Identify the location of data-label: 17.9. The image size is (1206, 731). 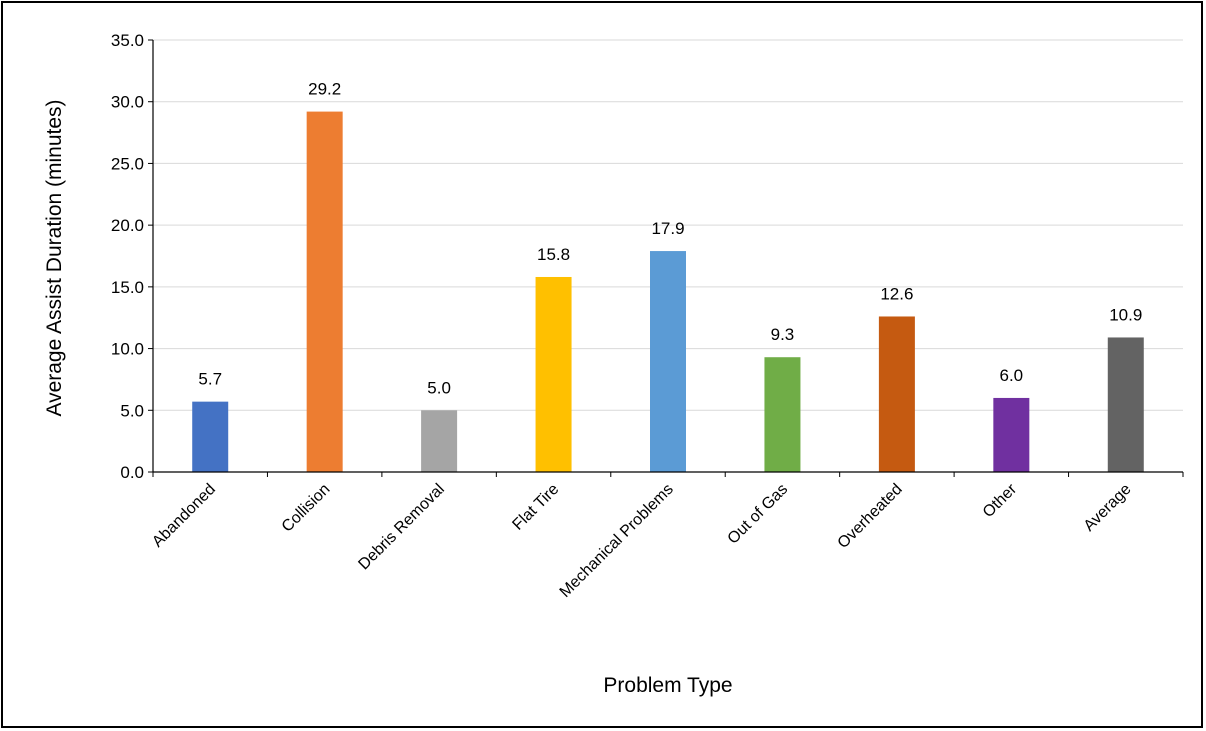
(667, 228).